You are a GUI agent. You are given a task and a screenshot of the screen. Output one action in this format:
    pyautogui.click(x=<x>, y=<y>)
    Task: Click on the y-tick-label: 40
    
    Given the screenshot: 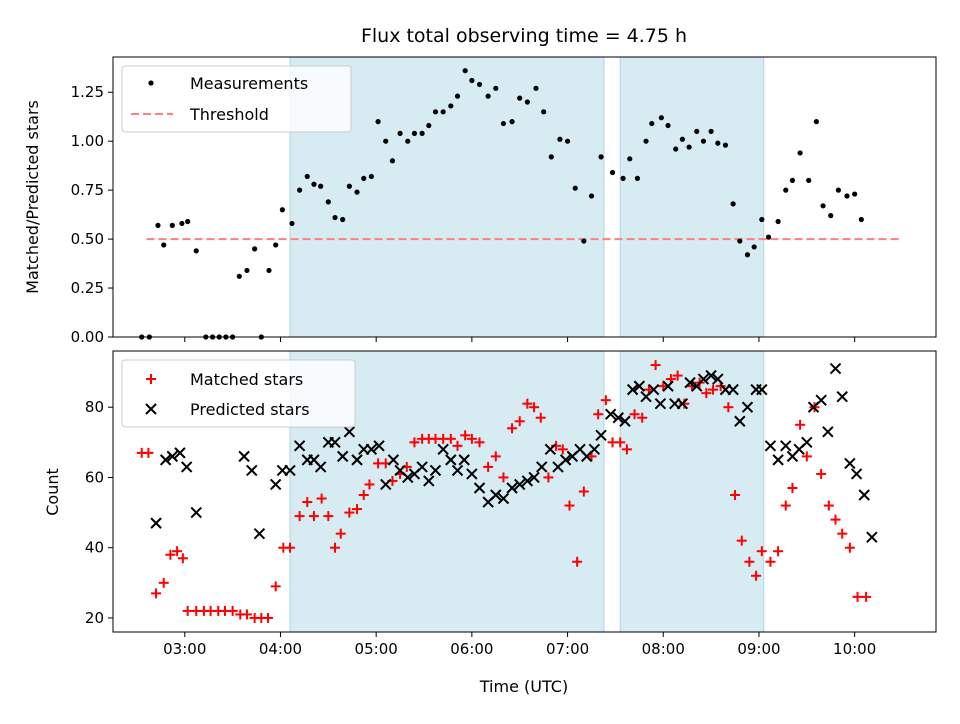 What is the action you would take?
    pyautogui.click(x=94, y=548)
    